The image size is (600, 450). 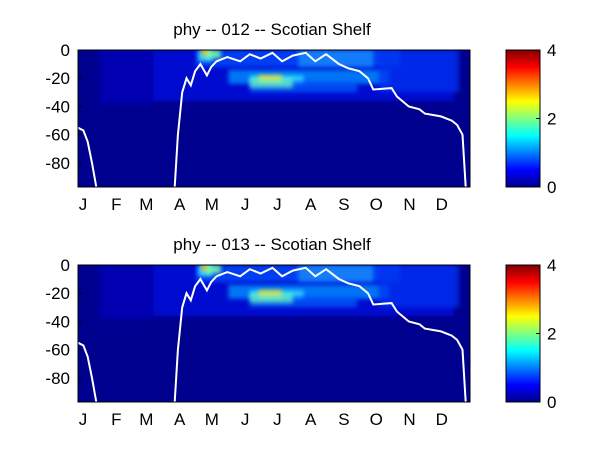 What do you see at coordinates (546, 119) in the screenshot?
I see `panel-1-colorbar-ticks: 0 2 4` at bounding box center [546, 119].